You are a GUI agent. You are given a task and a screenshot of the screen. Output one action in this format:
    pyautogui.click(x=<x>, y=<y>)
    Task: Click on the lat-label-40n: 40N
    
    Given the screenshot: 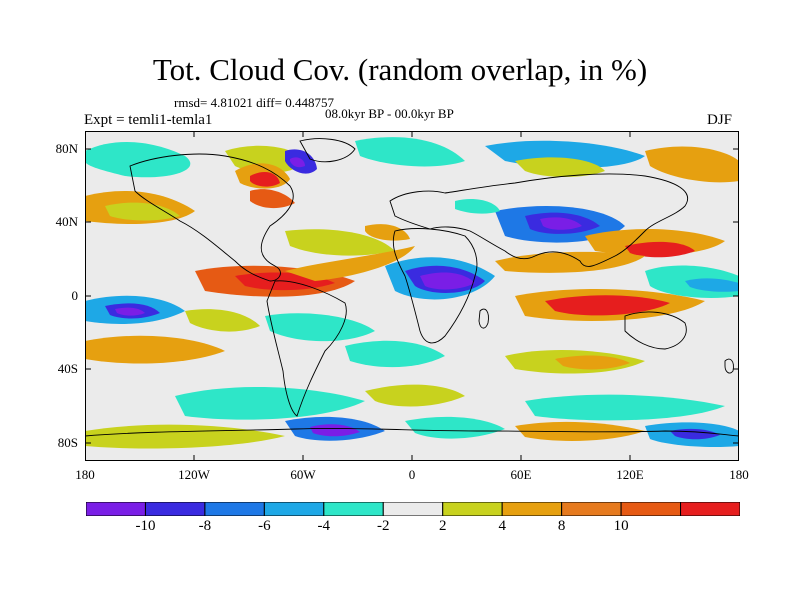 What is the action you would take?
    pyautogui.click(x=66, y=221)
    